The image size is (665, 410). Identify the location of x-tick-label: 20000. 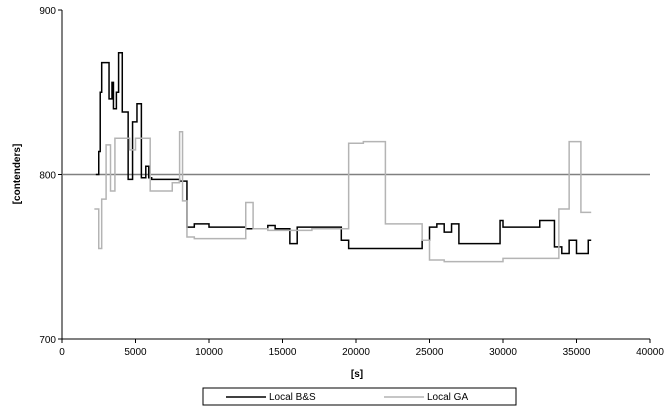
(356, 352).